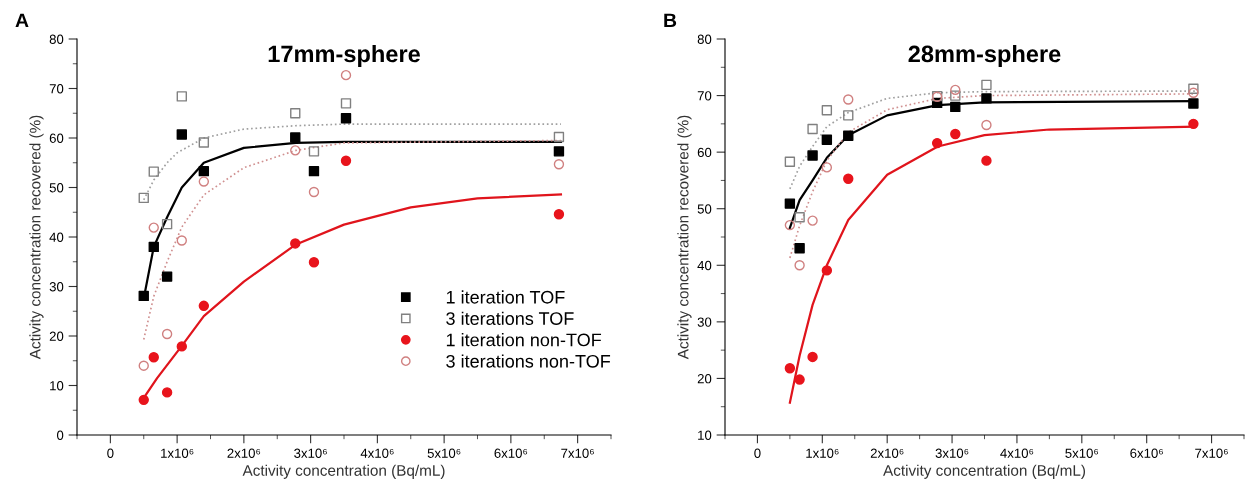 The width and height of the screenshot is (1248, 497). What do you see at coordinates (22, 20) in the screenshot?
I see `text: A` at bounding box center [22, 20].